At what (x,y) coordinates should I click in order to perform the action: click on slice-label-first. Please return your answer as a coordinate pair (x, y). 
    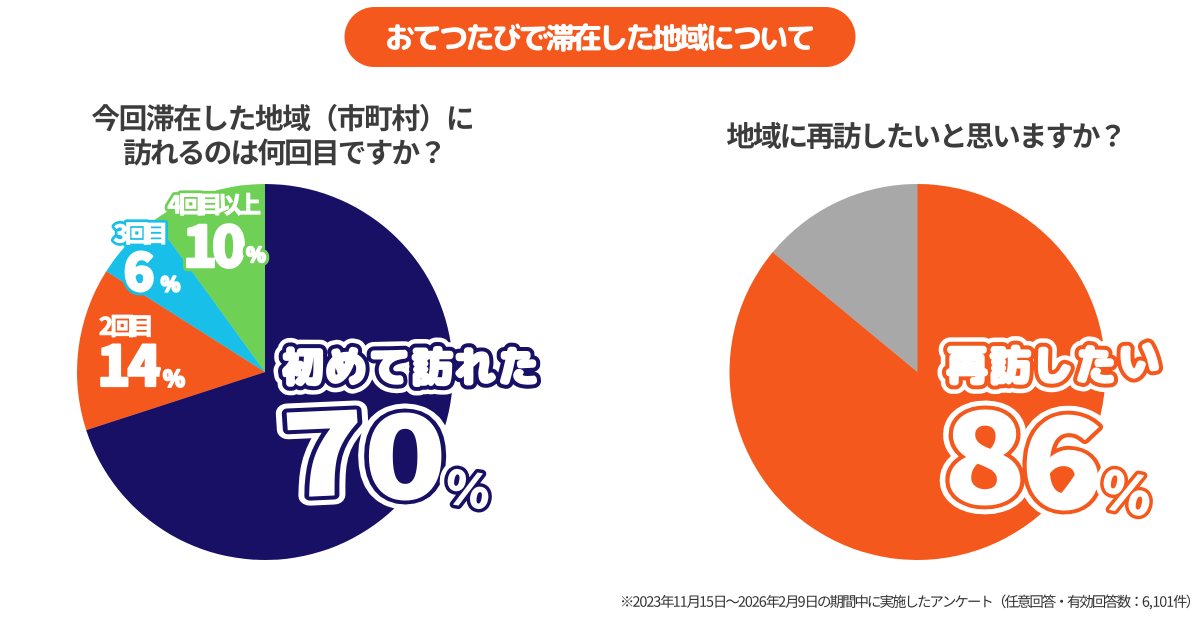
    Looking at the image, I should click on (409, 366).